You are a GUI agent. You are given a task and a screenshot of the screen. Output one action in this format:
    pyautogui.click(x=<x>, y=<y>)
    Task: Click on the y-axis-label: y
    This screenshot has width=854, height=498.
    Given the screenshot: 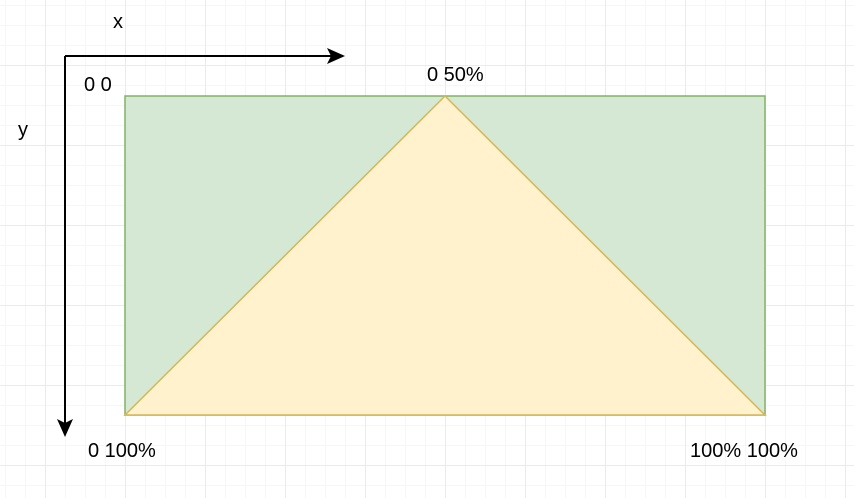 What is the action you would take?
    pyautogui.click(x=23, y=130)
    